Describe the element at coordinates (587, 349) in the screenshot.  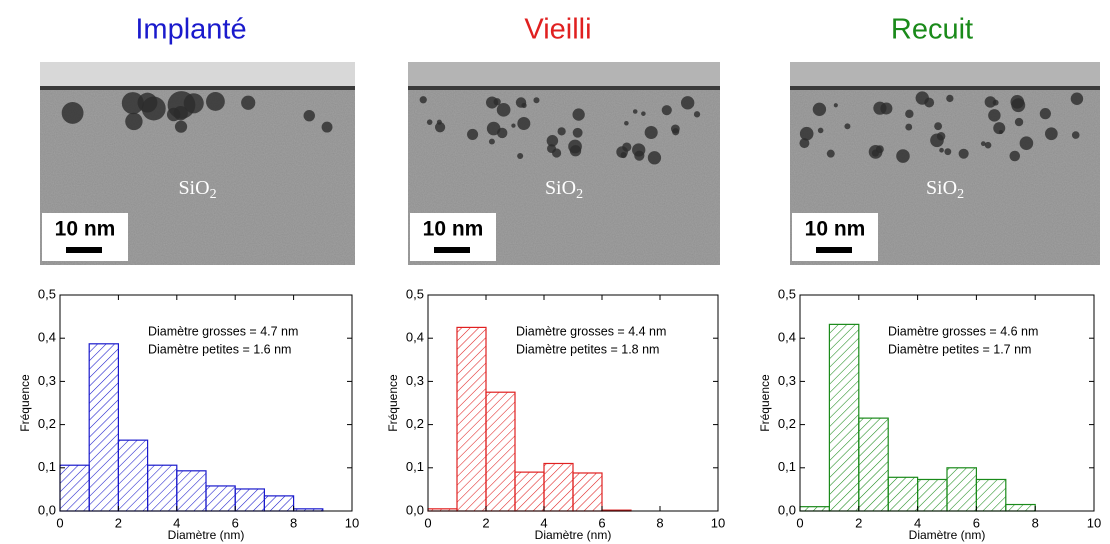
I see `annotation: Diamètre petites = 1.8 nm` at that location.